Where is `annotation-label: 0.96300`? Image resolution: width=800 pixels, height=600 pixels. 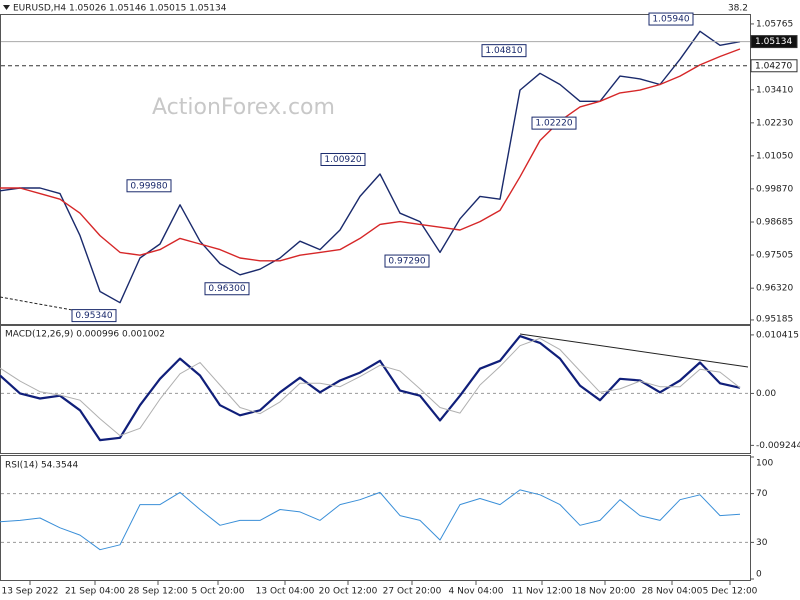
annotation-label: 0.96300 is located at coordinates (226, 289).